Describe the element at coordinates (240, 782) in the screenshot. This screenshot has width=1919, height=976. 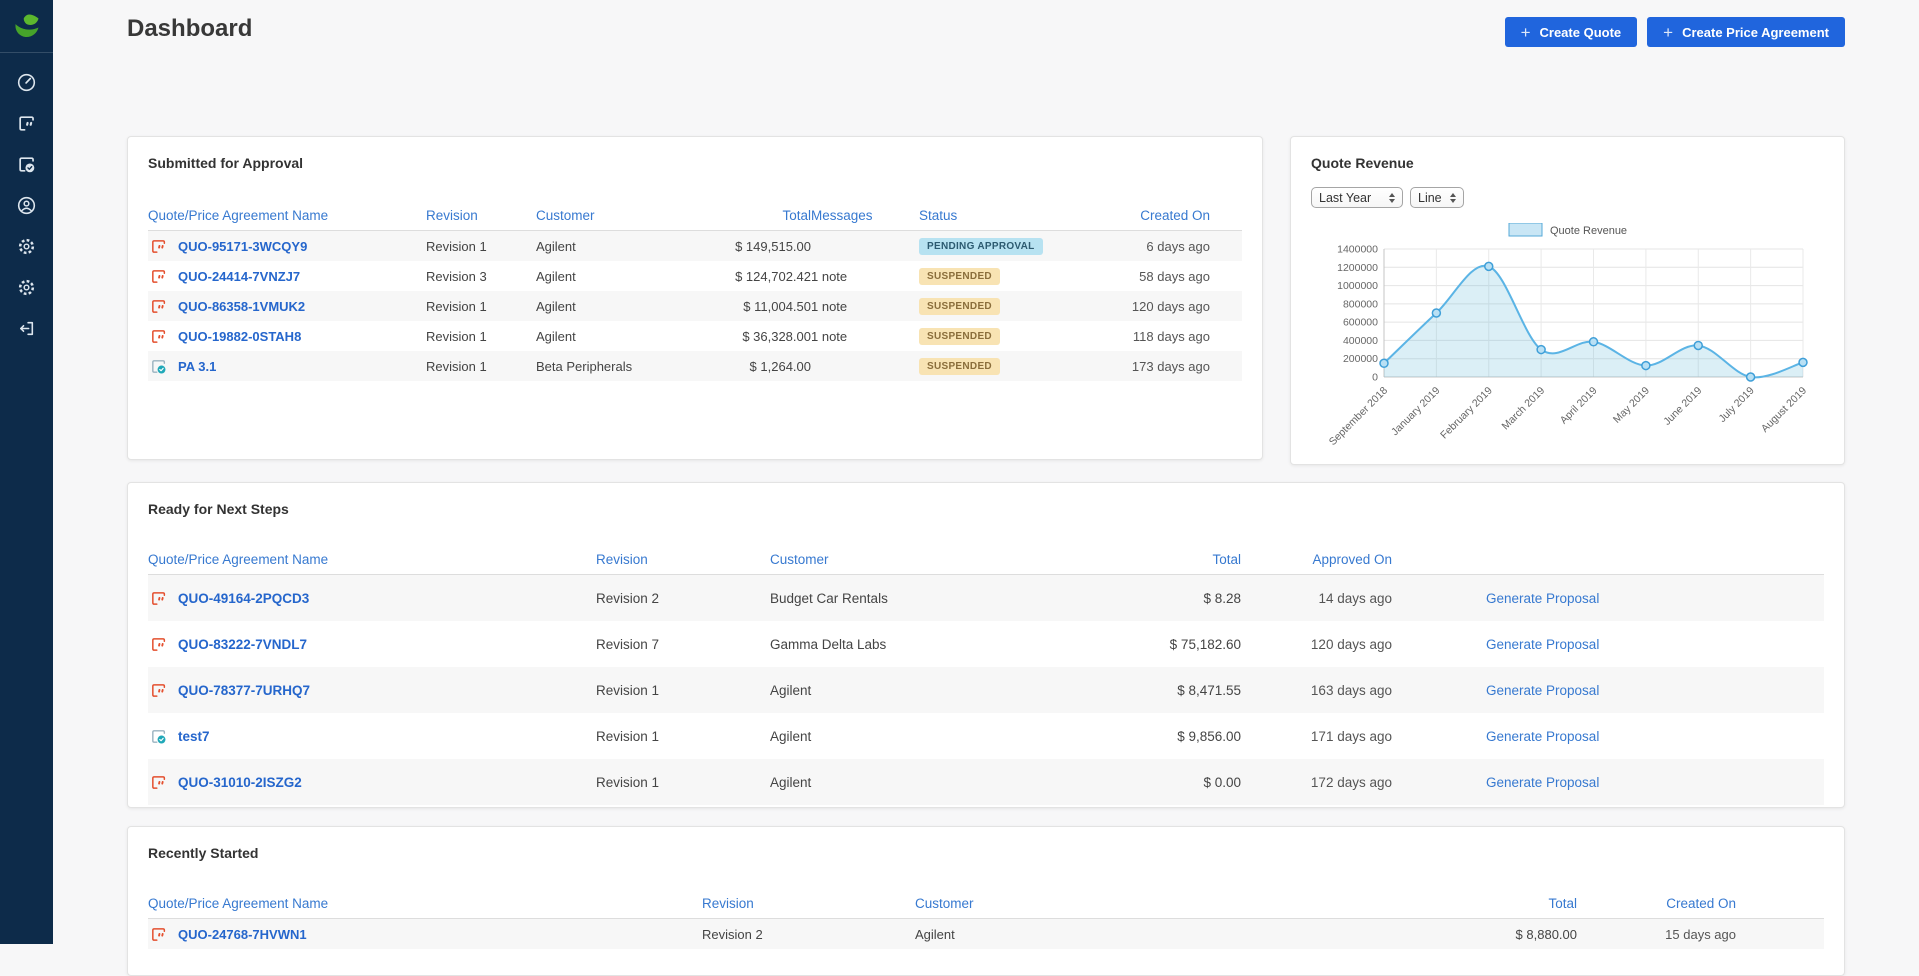
I see `quote-name-link: QUO-31010-2ISZG2` at that location.